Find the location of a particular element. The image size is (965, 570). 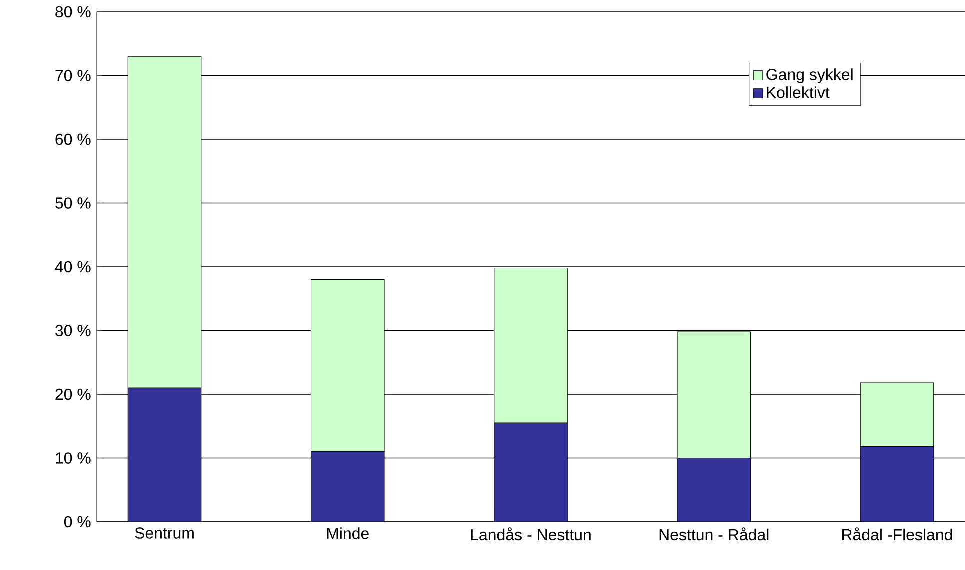

y-tick-label: 80 % is located at coordinates (73, 12).